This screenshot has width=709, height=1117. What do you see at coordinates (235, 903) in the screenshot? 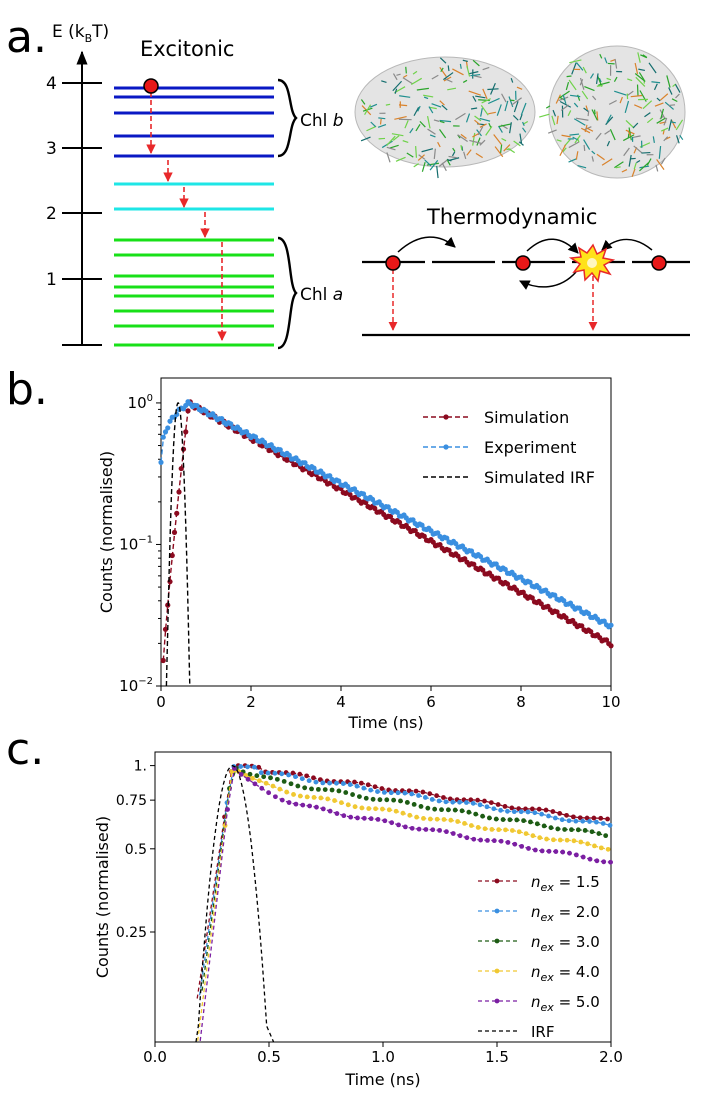
I see `series-line-IRF` at bounding box center [235, 903].